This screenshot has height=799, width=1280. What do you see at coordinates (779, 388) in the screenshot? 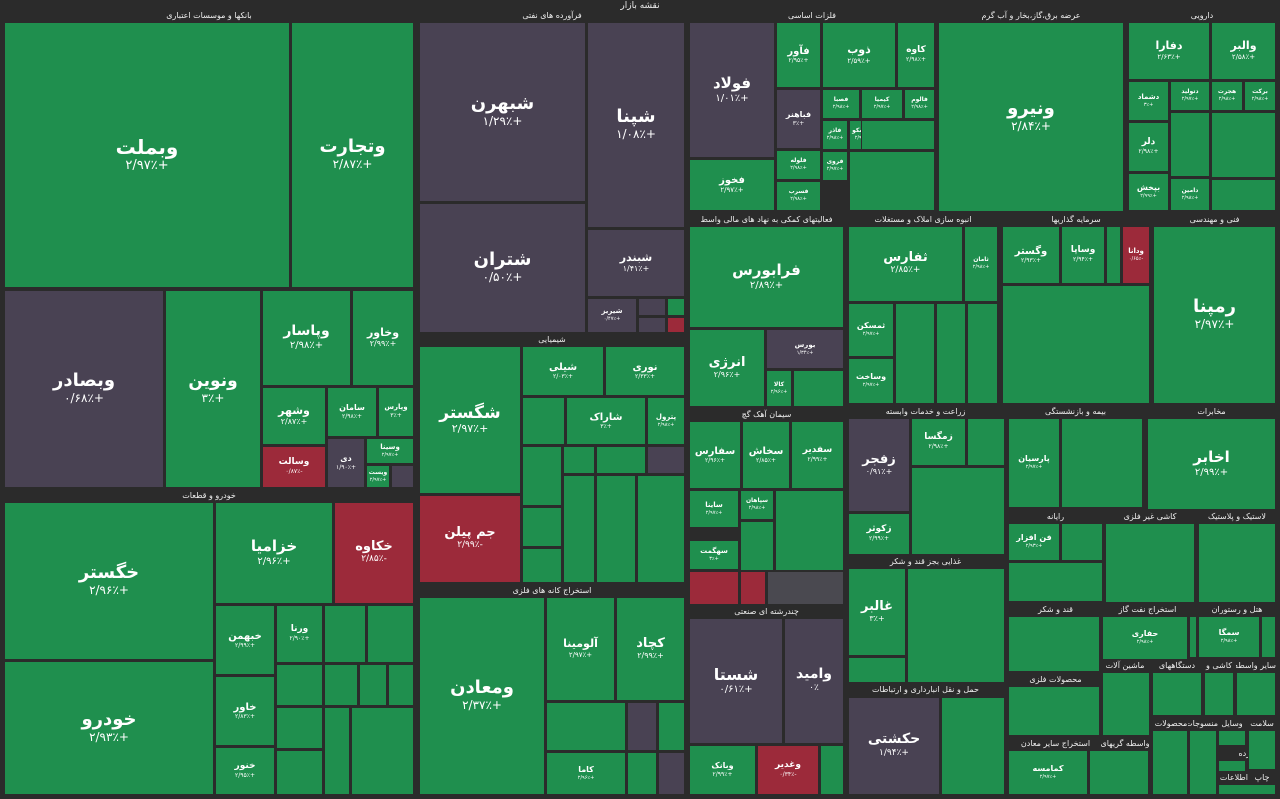
I see `stock-tile: کالا +۲/۹۶٪` at bounding box center [779, 388].